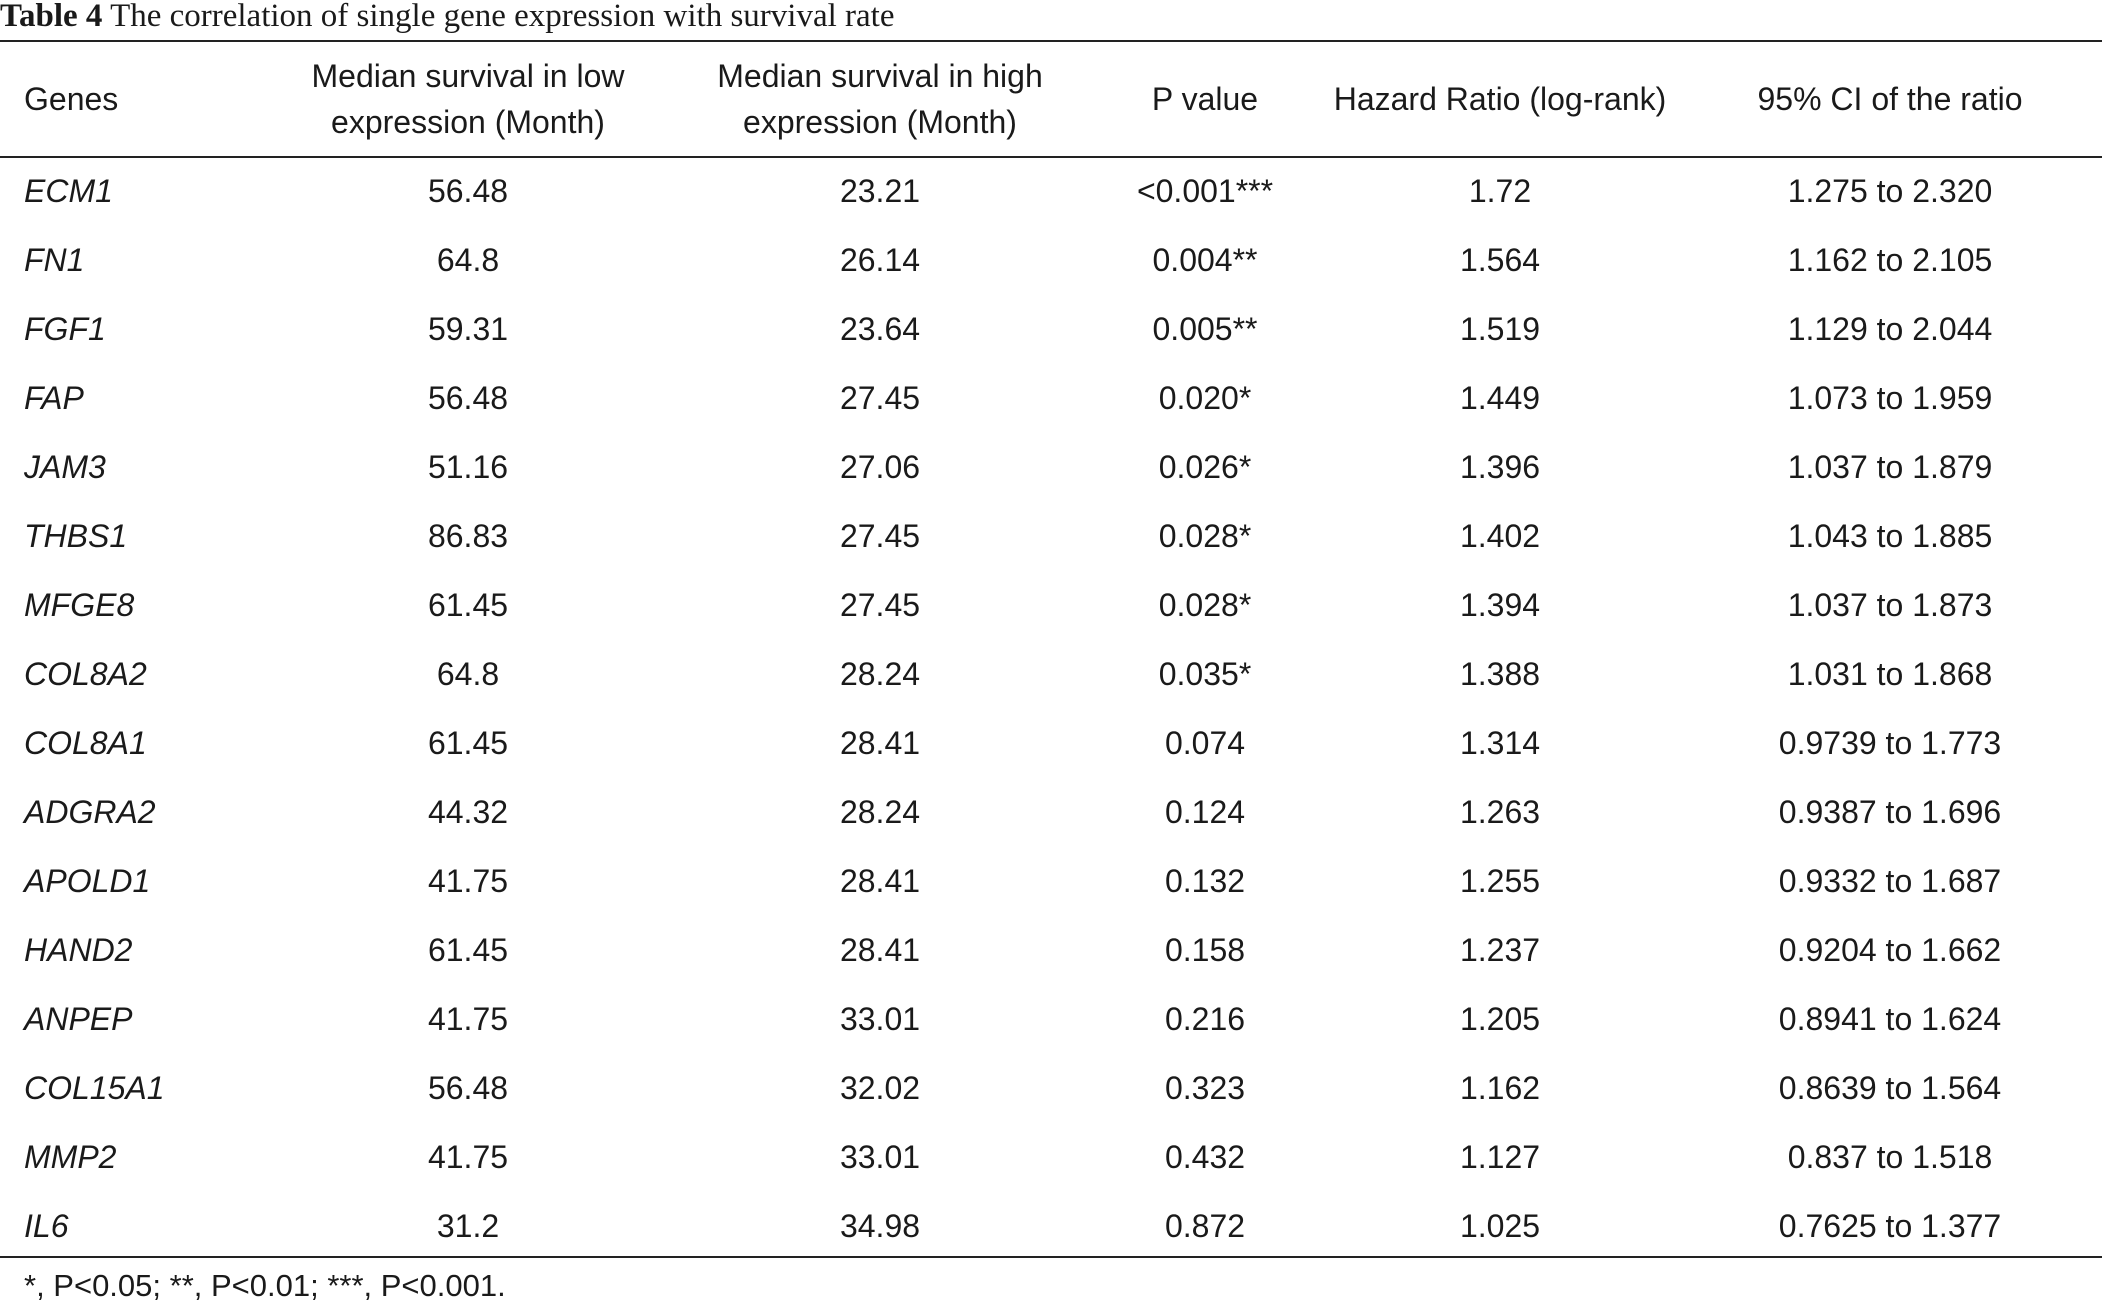 Image resolution: width=2102 pixels, height=1306 pixels. Describe the element at coordinates (78, 1019) in the screenshot. I see `gene-name-cell: ANPEP` at that location.